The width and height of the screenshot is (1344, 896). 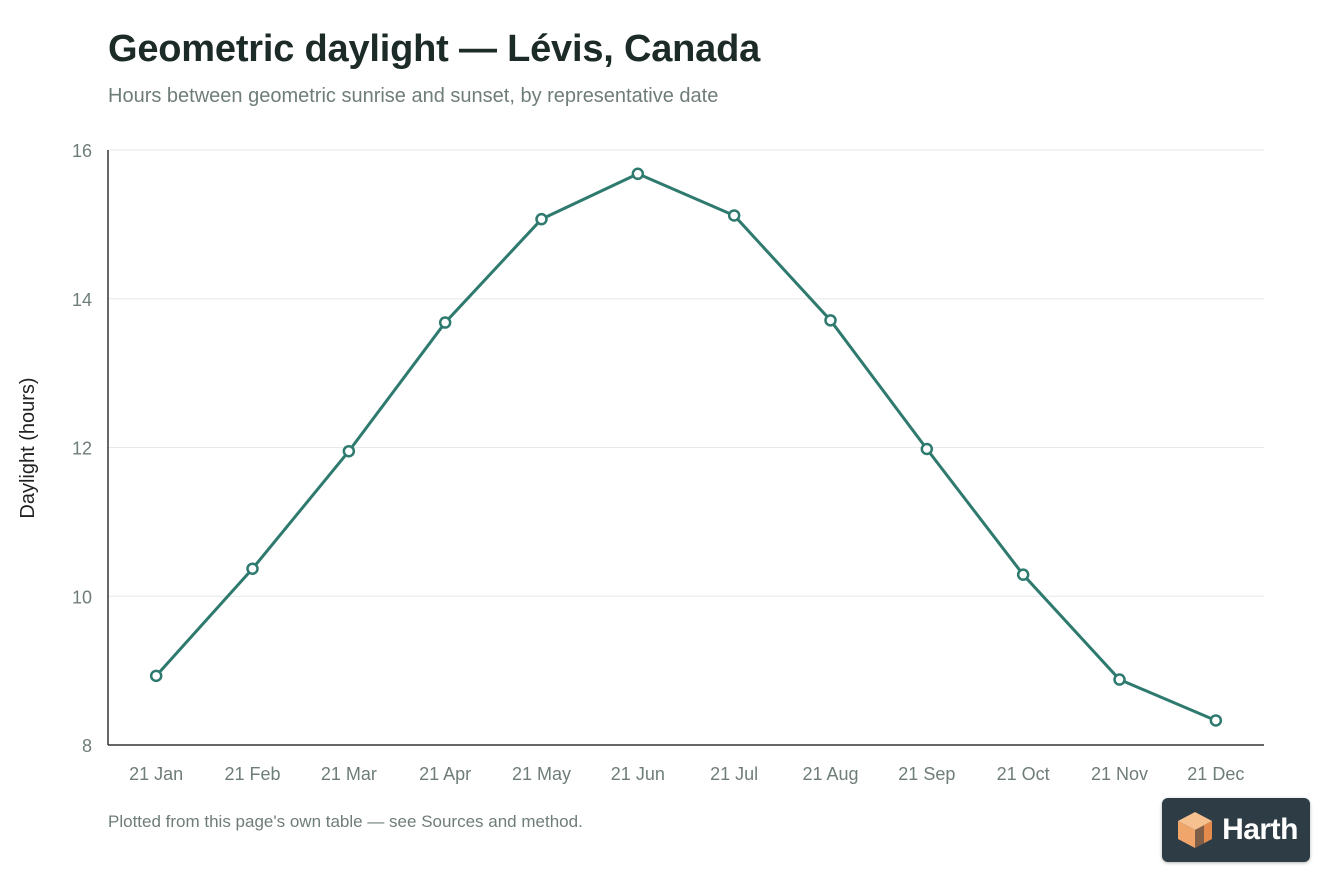 I want to click on y-tick-label: 16, so click(x=82, y=151).